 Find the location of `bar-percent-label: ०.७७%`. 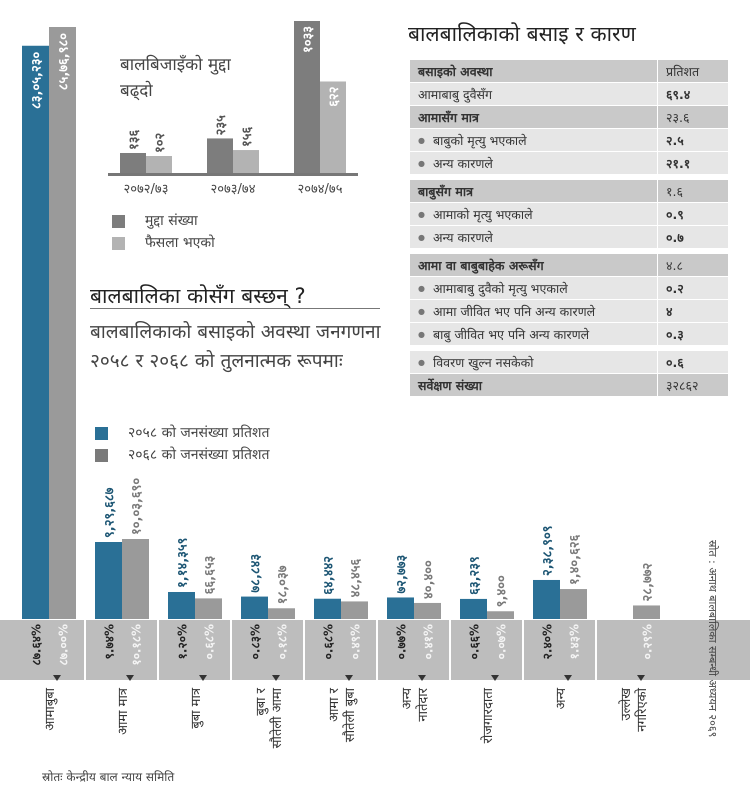

bar-percent-label: ०.७७% is located at coordinates (402, 641).